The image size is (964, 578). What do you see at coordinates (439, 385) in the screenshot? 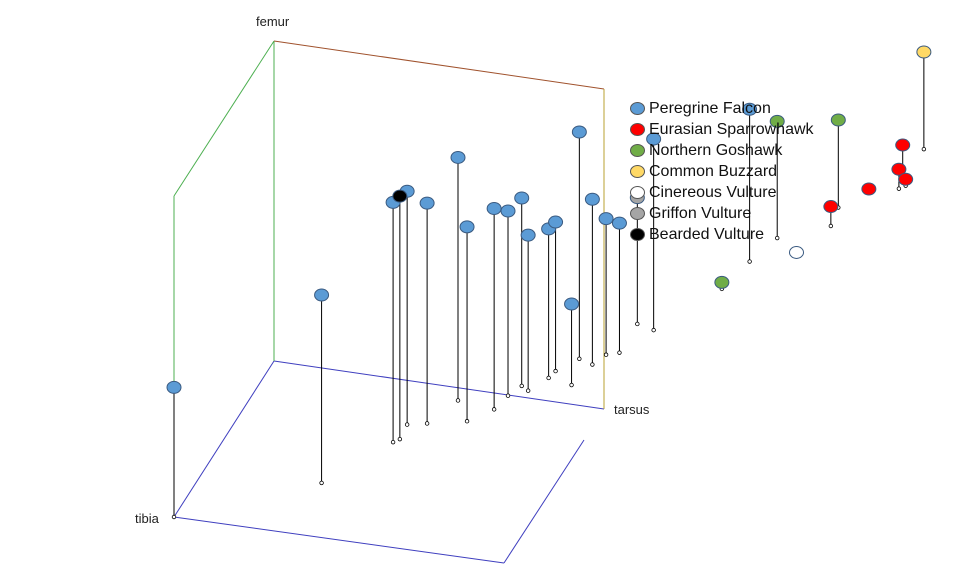
I see `floor-edge-back` at bounding box center [439, 385].